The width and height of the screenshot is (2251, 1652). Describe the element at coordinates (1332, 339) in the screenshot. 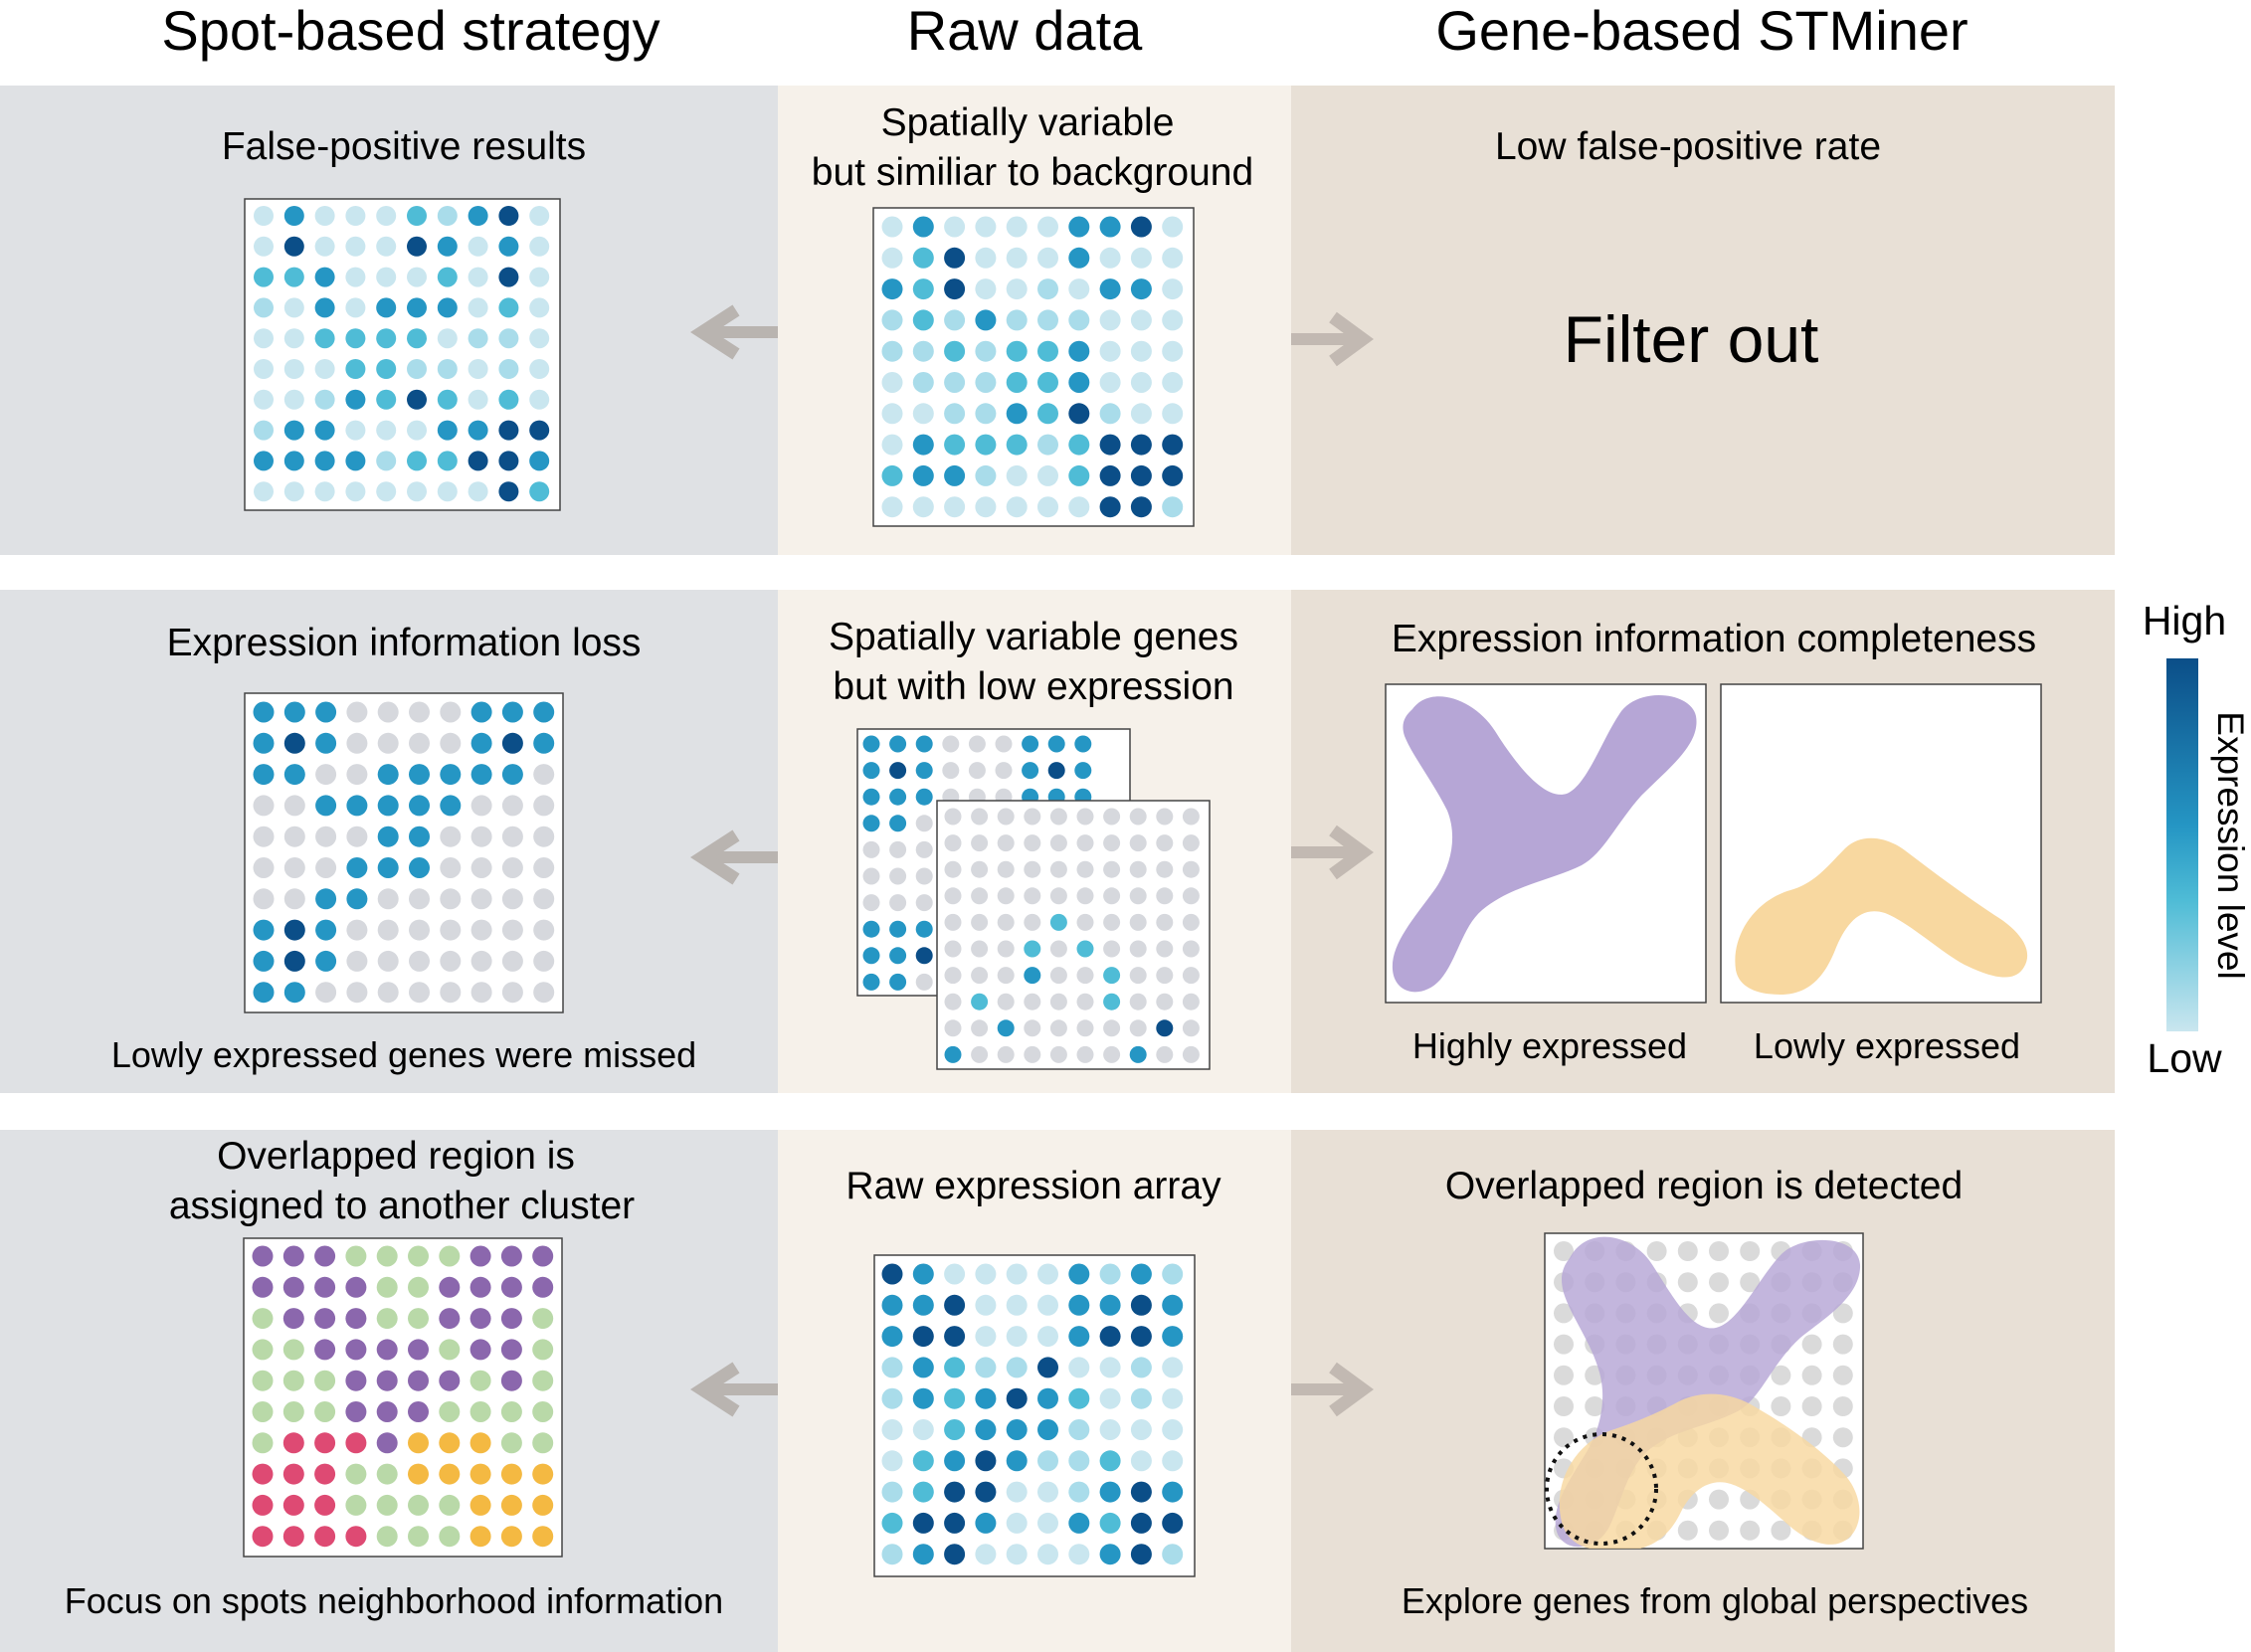

I see `arrow-right-r1` at that location.